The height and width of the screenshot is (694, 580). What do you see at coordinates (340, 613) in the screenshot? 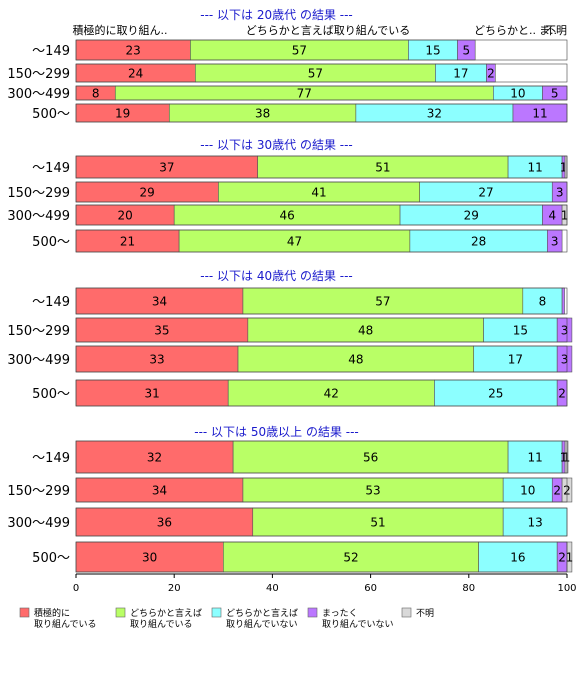
I see `legend-label: まったく` at bounding box center [340, 613].